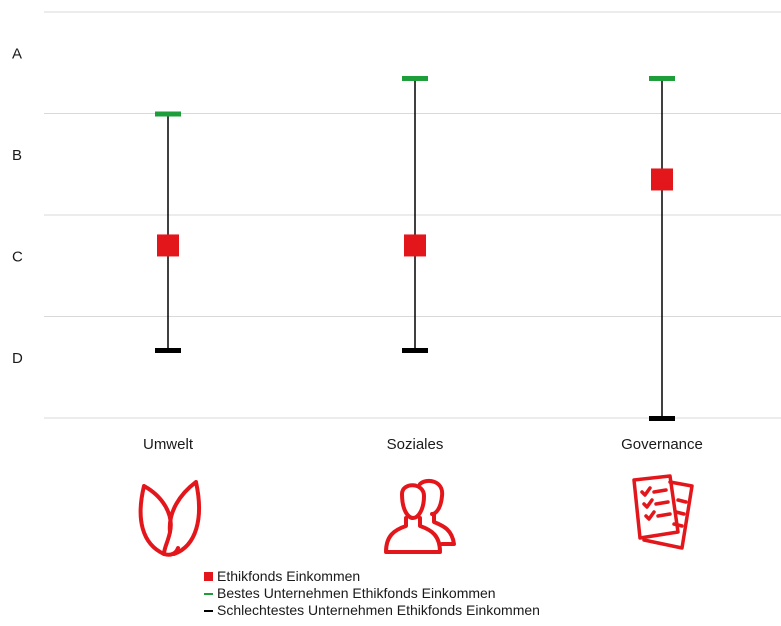 The height and width of the screenshot is (626, 781). Describe the element at coordinates (372, 576) in the screenshot. I see `legend-item-fund: Ethikfonds Einkommen` at that location.